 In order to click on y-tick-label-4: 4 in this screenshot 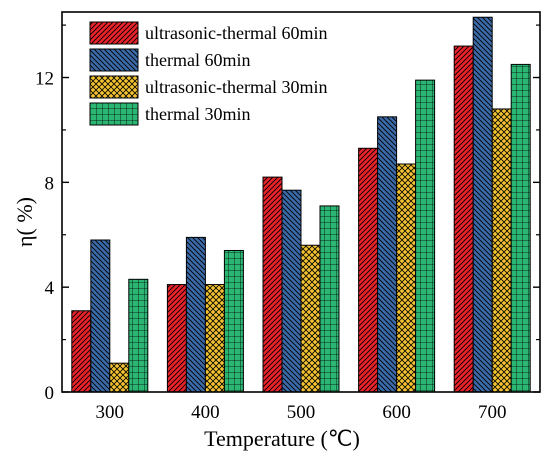, I will do `click(50, 288)`.